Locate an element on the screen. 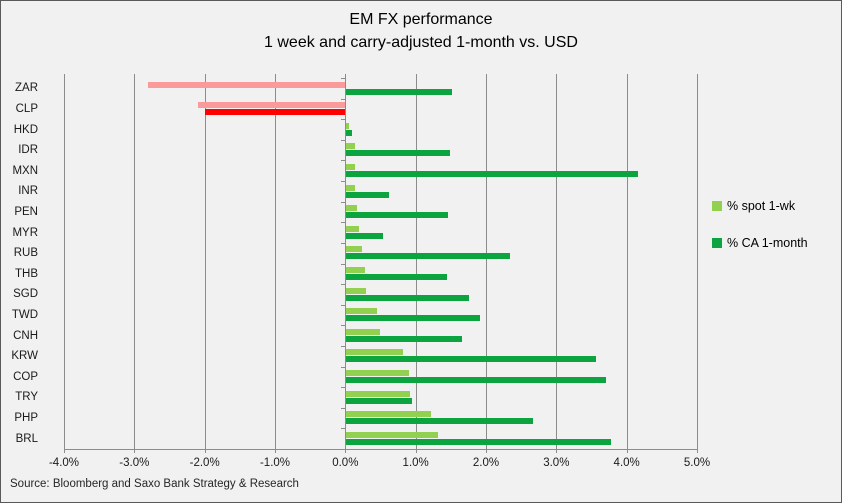  bar-ca-HKD is located at coordinates (349, 132).